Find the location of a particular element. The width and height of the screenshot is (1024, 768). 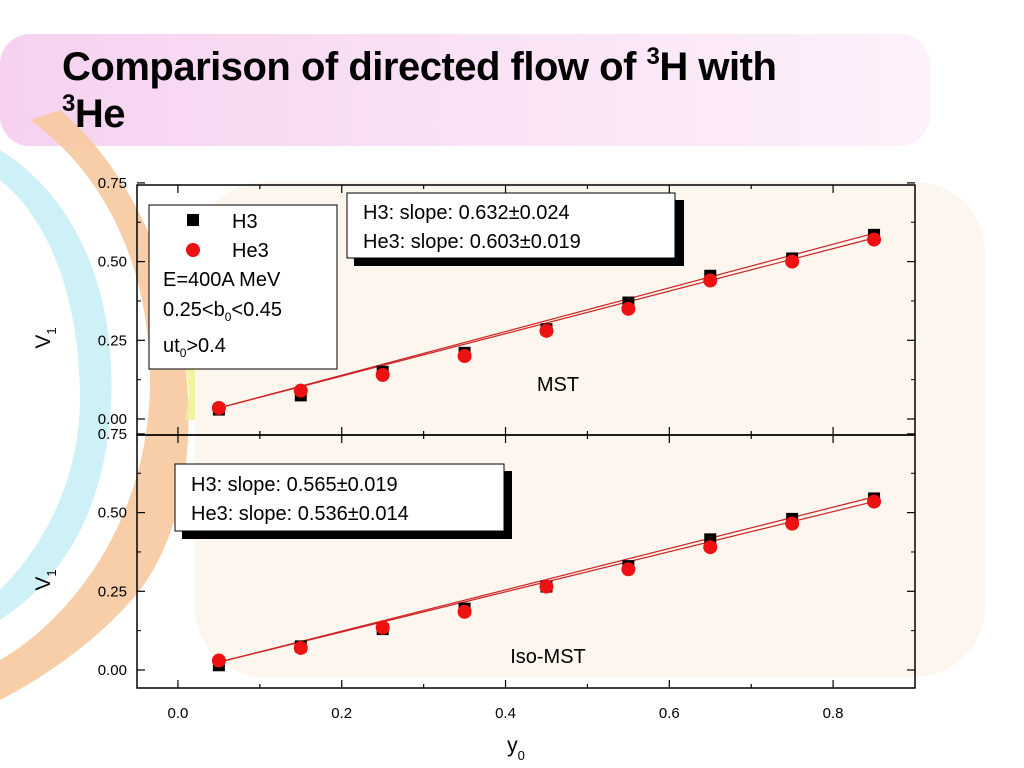

legend-ut-pre: ut is located at coordinates (171, 346).